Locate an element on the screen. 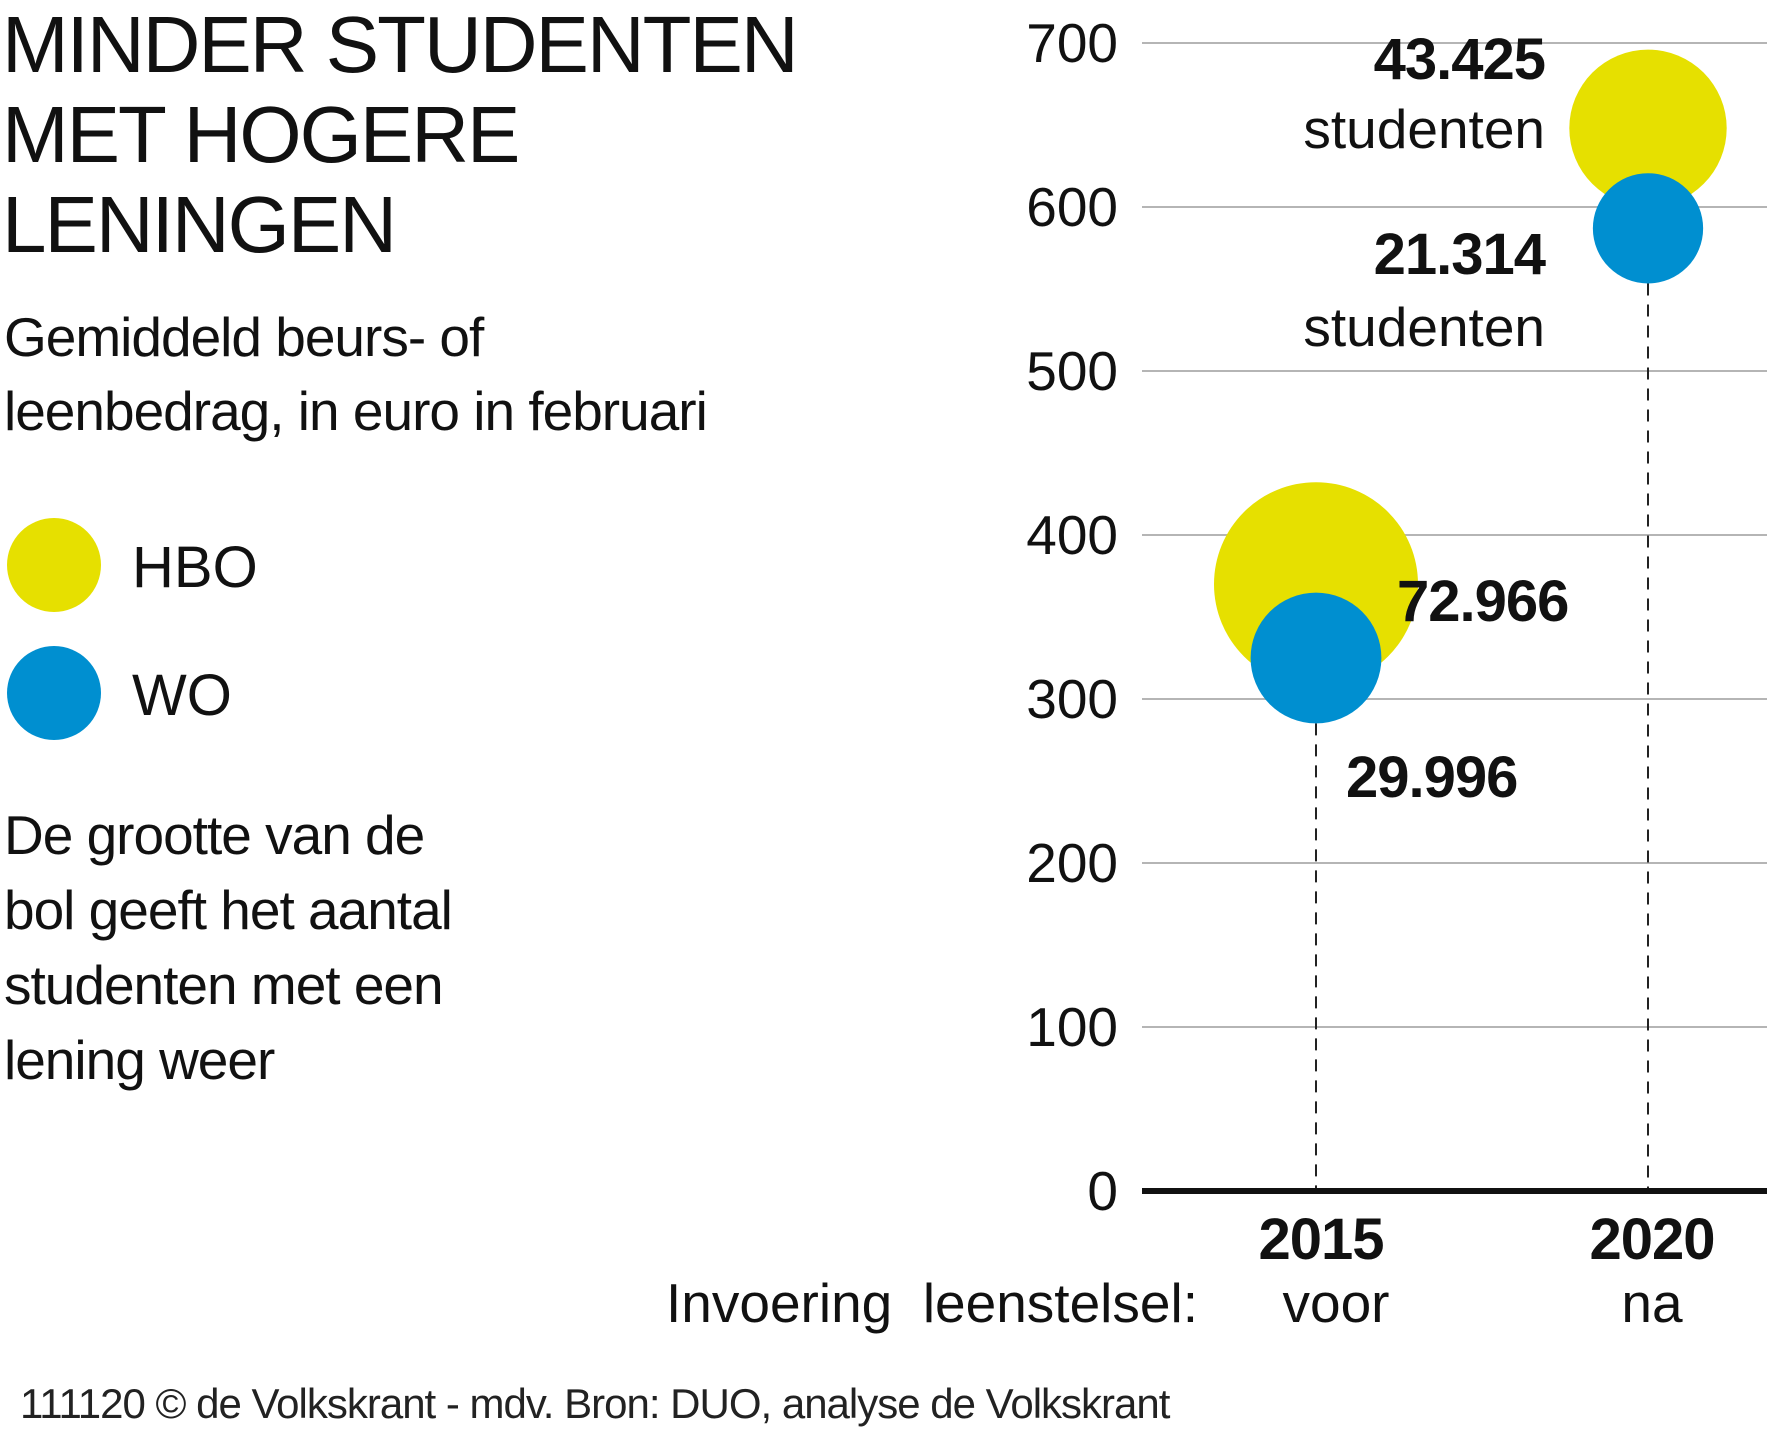 The image size is (1770, 1431). title-line: MET HOGERE is located at coordinates (261, 134).